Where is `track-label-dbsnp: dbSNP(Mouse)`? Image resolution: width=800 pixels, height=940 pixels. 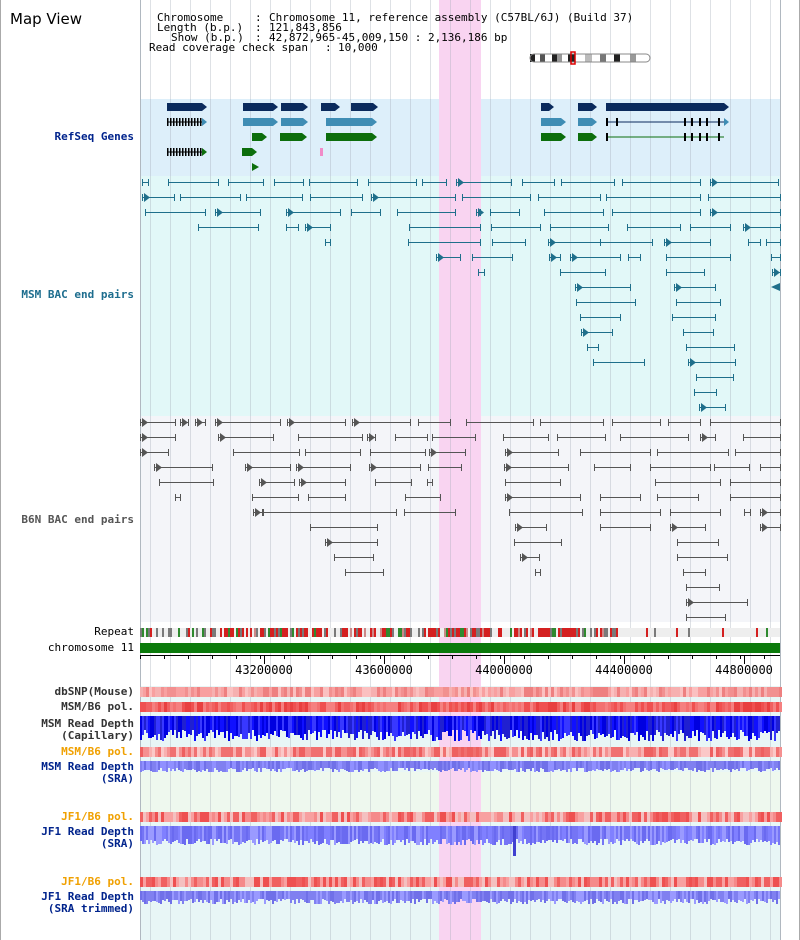
track-label-dbsnp: dbSNP(Mouse) is located at coordinates (94, 691).